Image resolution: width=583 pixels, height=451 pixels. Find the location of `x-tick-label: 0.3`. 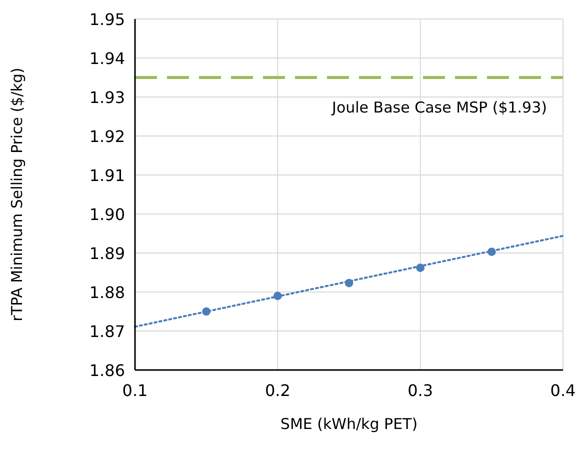

x-tick-label: 0.3 is located at coordinates (421, 390).